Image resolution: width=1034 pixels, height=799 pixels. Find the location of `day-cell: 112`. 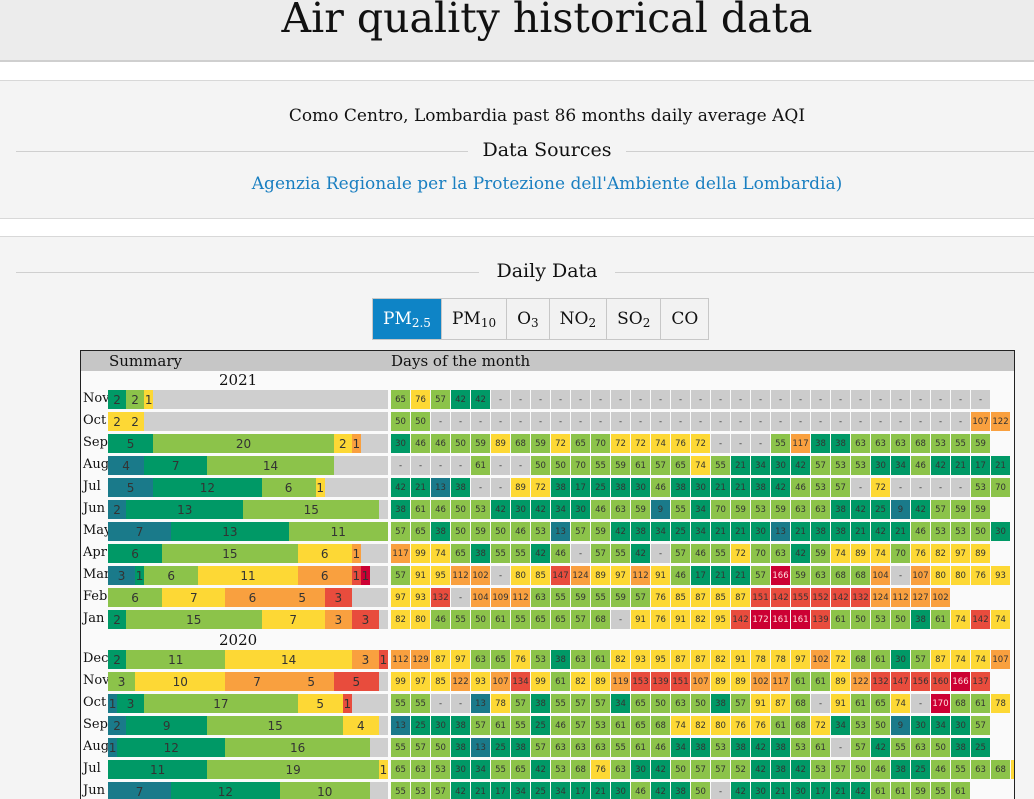

day-cell: 112 is located at coordinates (460, 575).